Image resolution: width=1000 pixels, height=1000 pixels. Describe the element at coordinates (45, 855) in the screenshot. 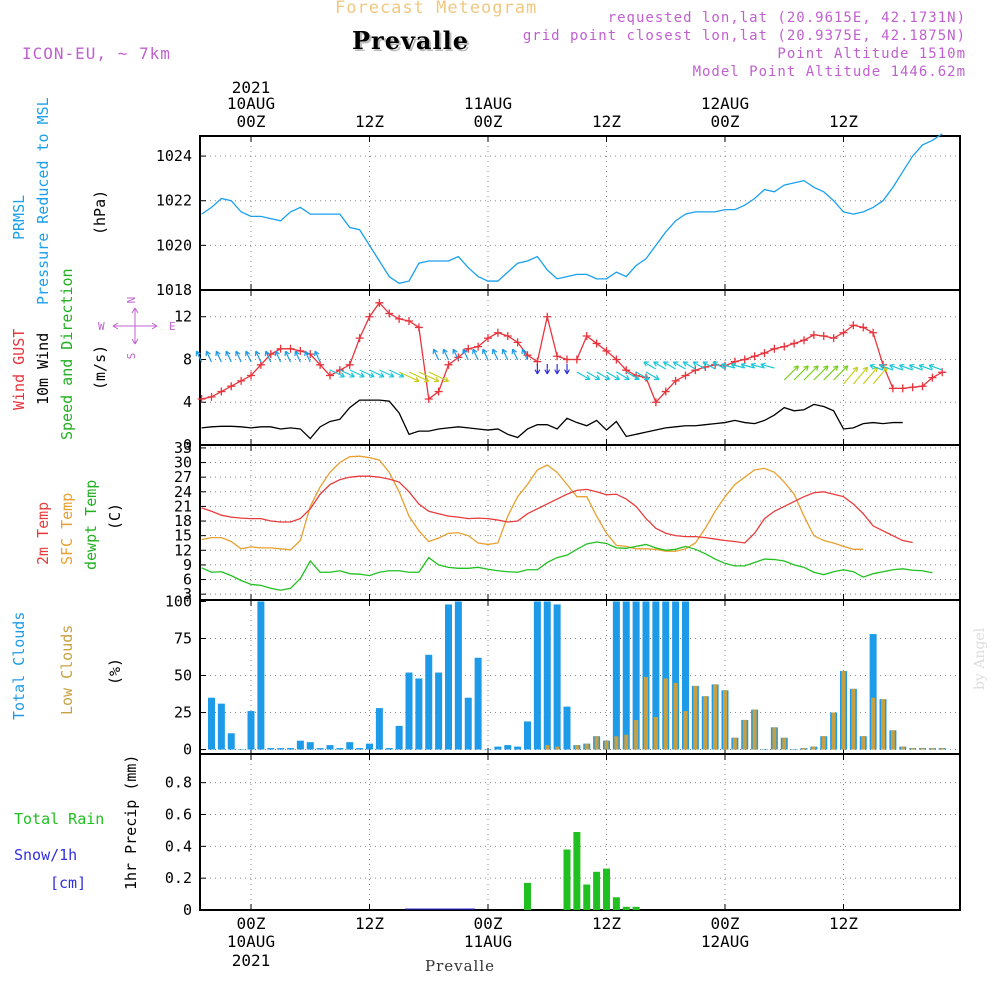

I see `label-snow: Snow/1h` at that location.